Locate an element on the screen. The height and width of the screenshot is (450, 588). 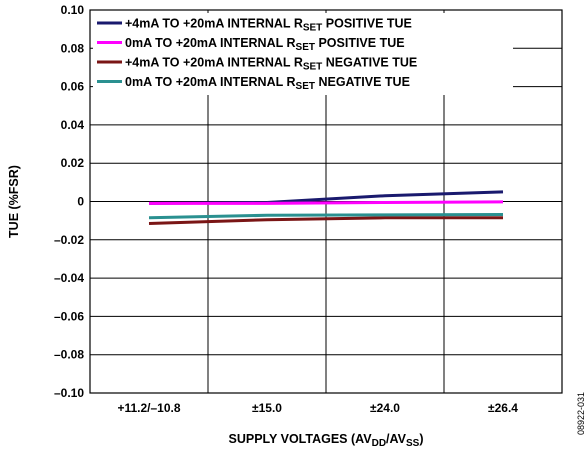
y-tick-label: –0.08 is located at coordinates (69, 355).